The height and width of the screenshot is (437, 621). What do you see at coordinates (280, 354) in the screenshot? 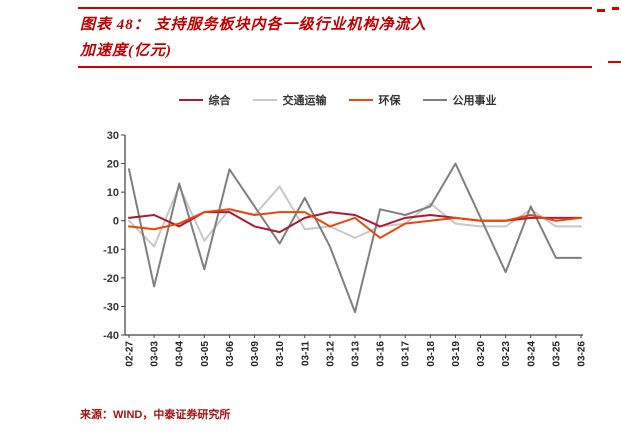
I see `x-tick-label: 03-10` at bounding box center [280, 354].